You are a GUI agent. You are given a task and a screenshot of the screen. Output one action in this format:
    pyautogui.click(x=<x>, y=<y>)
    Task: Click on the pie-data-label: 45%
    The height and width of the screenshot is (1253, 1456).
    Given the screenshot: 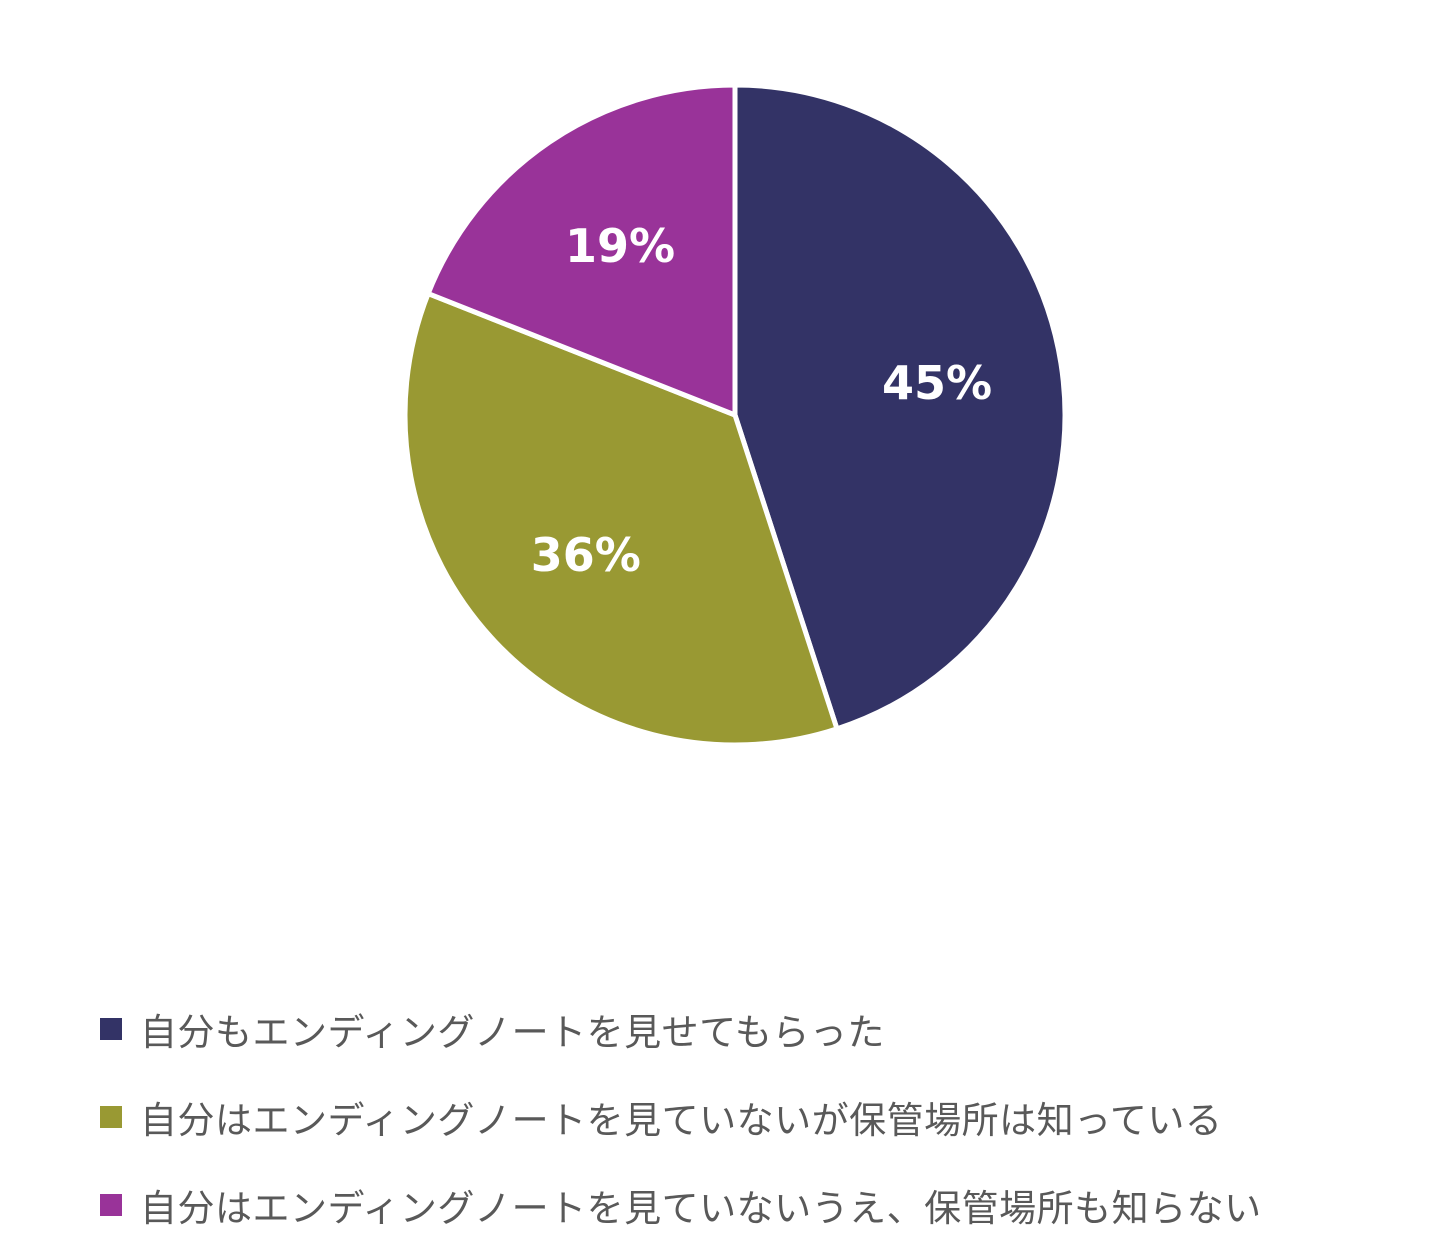 What is the action you would take?
    pyautogui.click(x=937, y=383)
    